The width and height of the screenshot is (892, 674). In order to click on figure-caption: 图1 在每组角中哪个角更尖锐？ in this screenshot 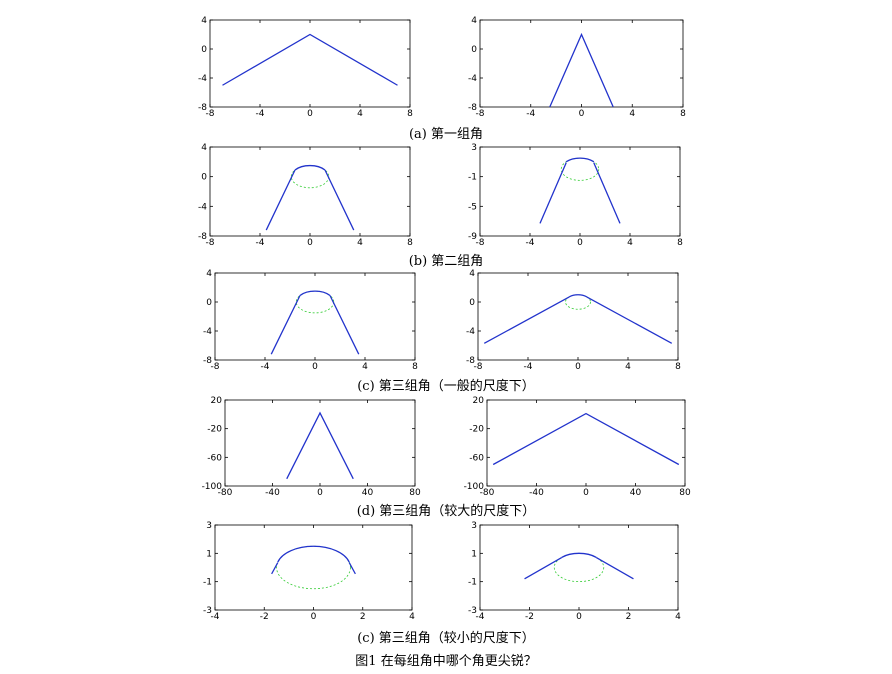, I will do `click(446, 661)`.